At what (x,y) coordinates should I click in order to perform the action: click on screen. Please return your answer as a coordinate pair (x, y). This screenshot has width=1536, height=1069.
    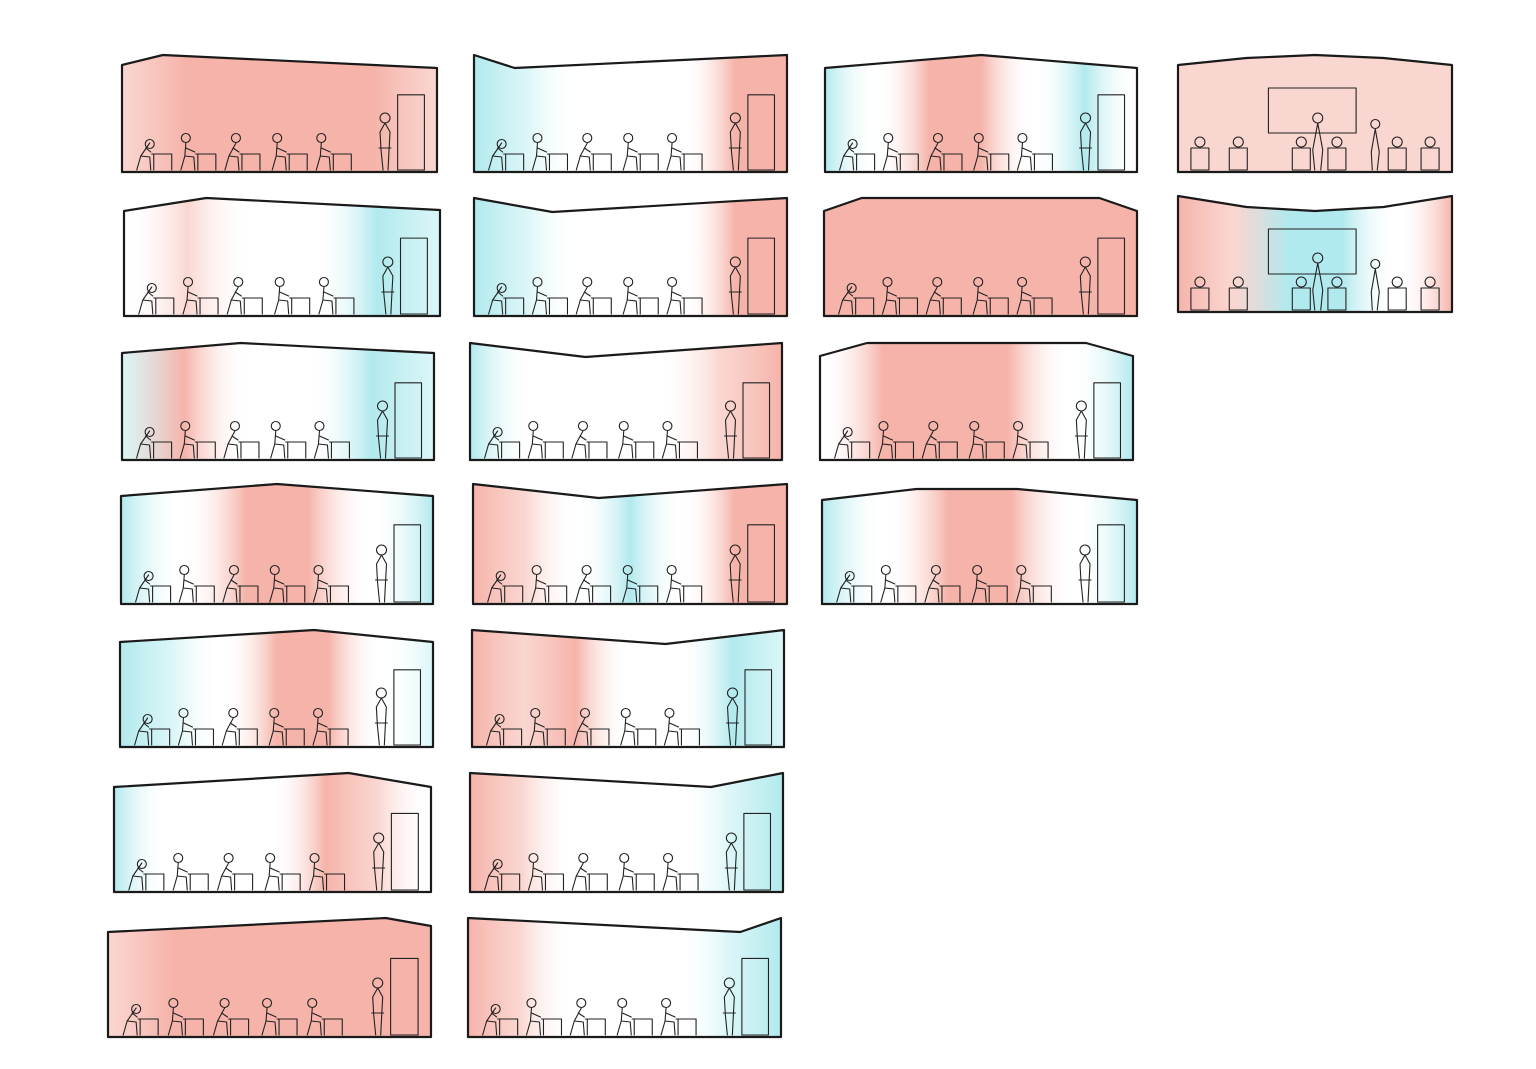
    Looking at the image, I should click on (1312, 110).